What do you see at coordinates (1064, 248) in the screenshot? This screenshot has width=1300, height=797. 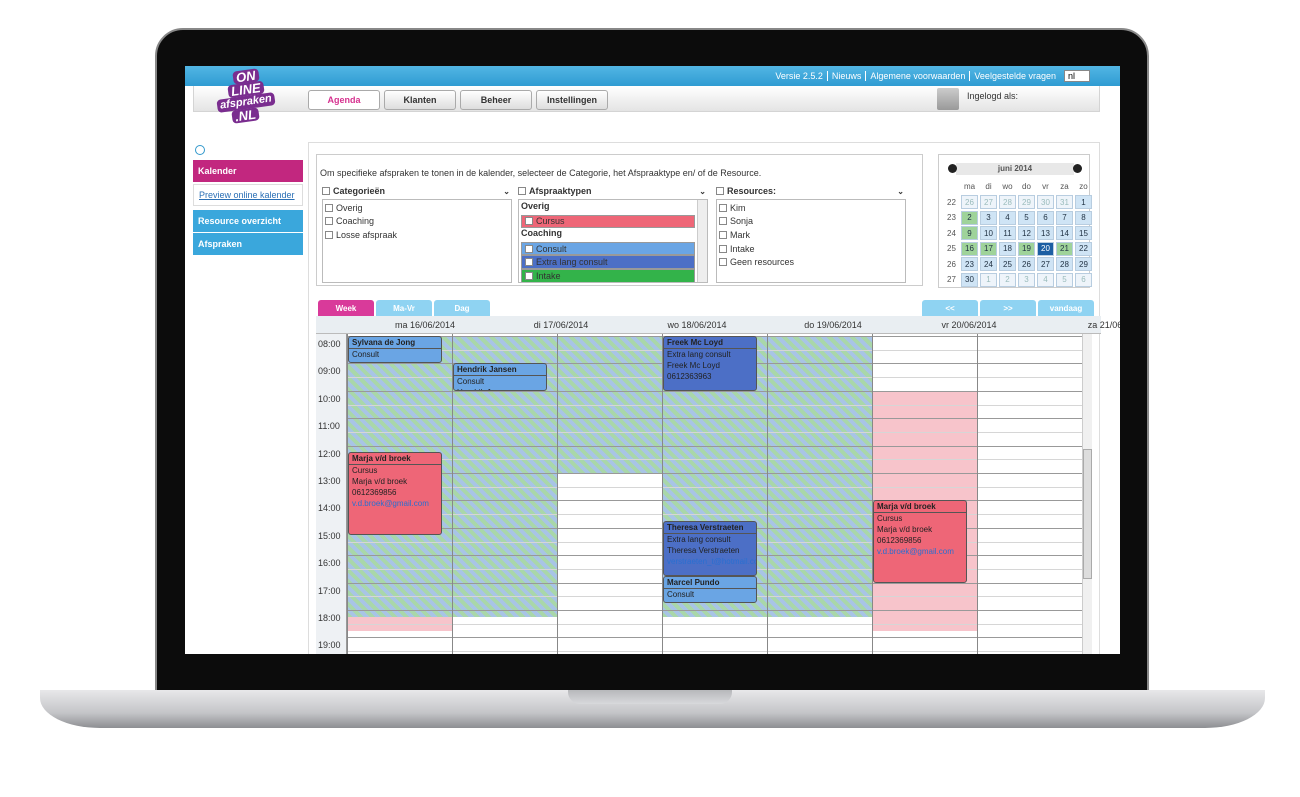 I see `day-cell: 21` at bounding box center [1064, 248].